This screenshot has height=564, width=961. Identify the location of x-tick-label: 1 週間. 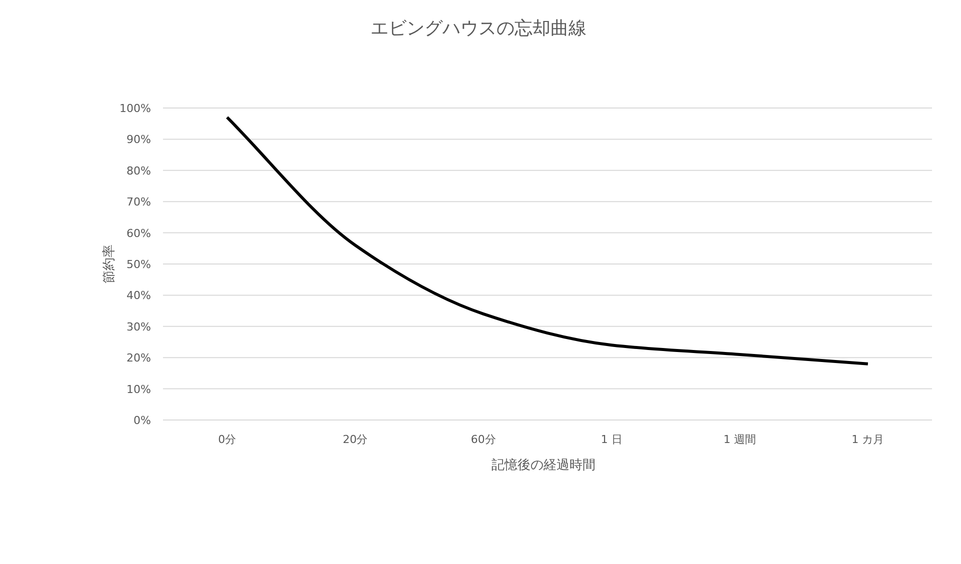
(740, 439).